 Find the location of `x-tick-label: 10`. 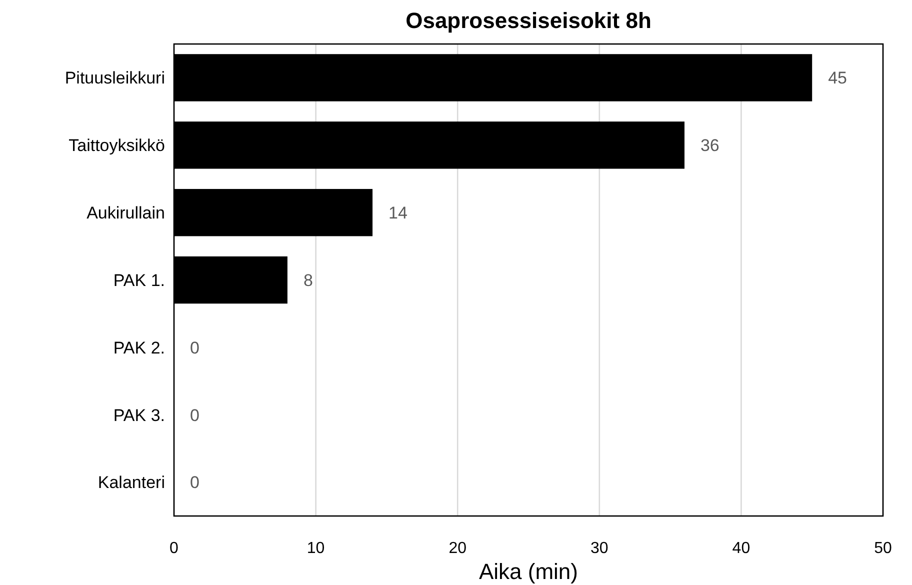

x-tick-label: 10 is located at coordinates (315, 548).